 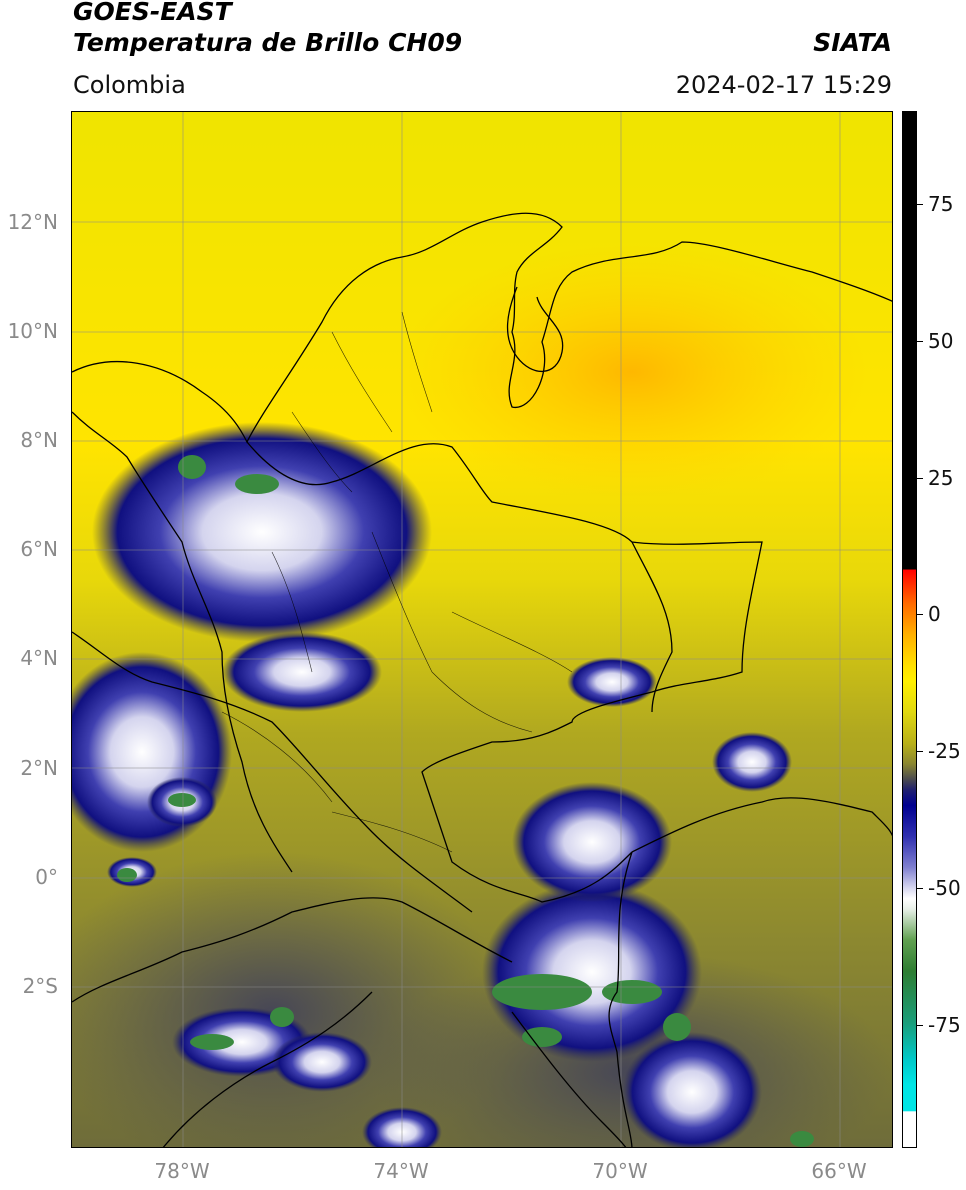 What do you see at coordinates (129, 85) in the screenshot?
I see `region-label: Colombia` at bounding box center [129, 85].